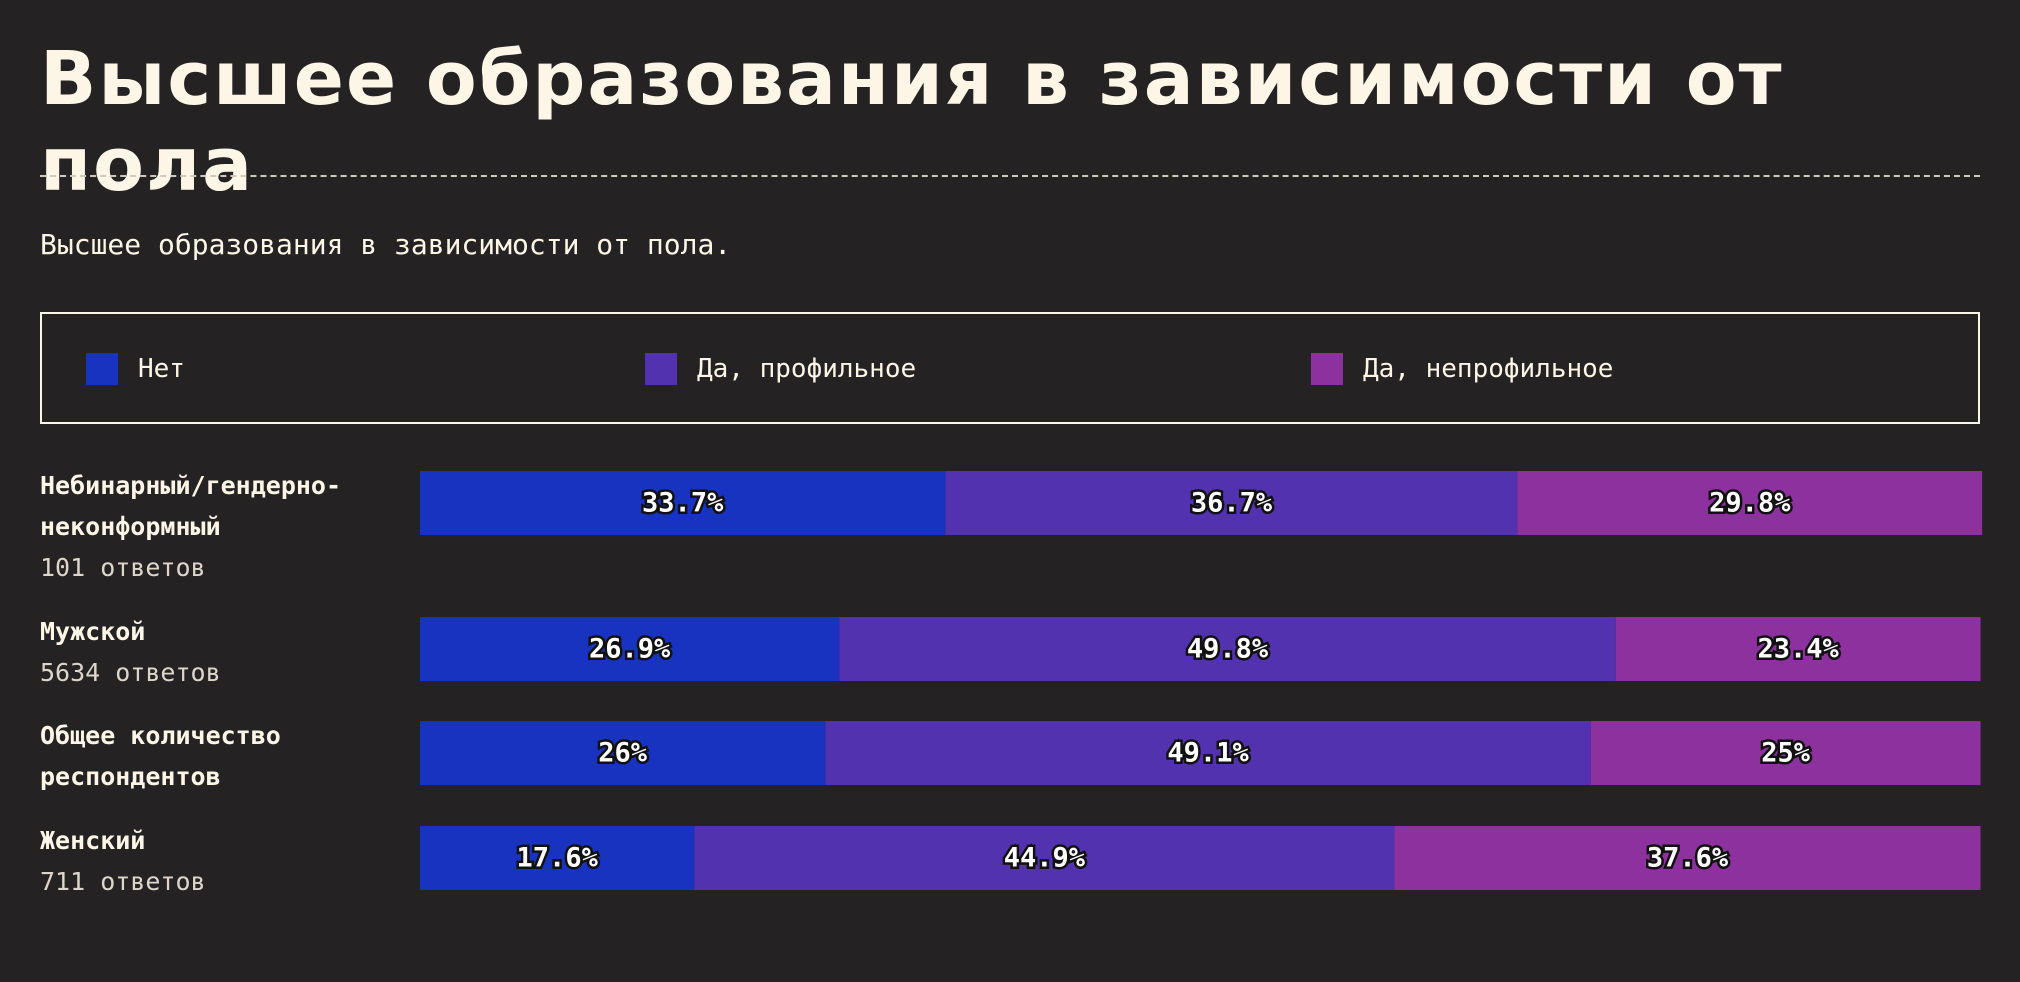 This screenshot has width=2020, height=982. What do you see at coordinates (160, 756) in the screenshot?
I see `category-label: Общее количество респондентов` at bounding box center [160, 756].